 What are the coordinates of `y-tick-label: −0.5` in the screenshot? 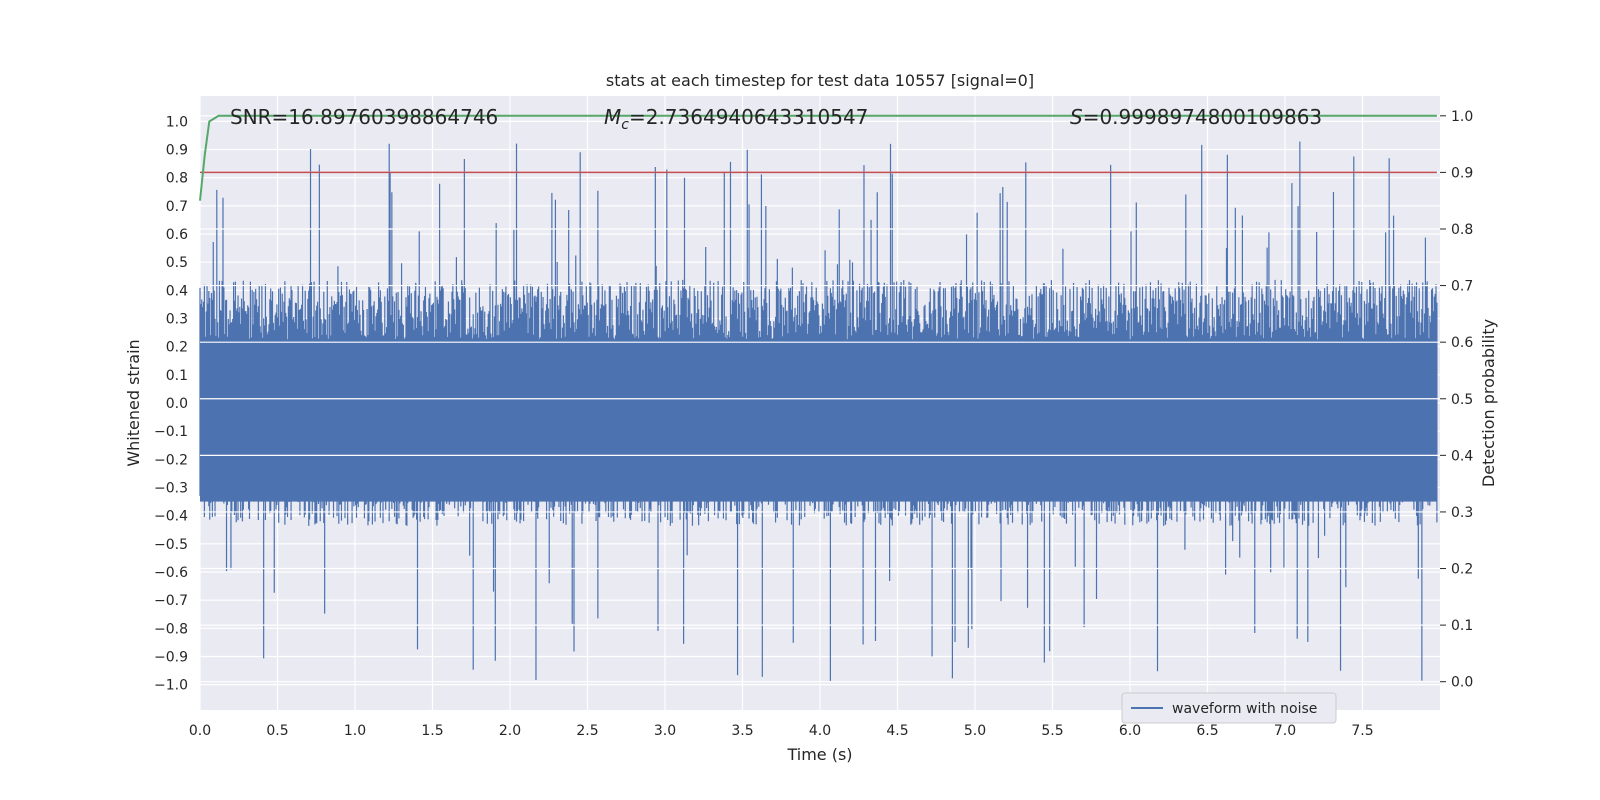 It's located at (171, 545).